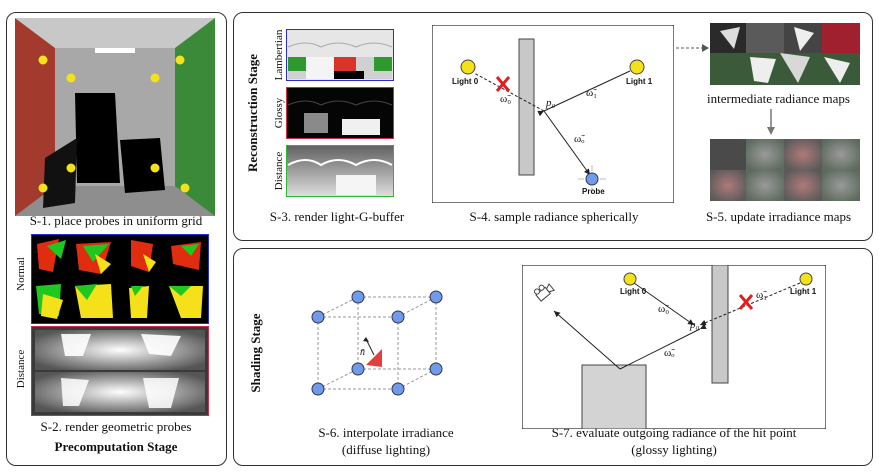 This screenshot has height=476, width=879. What do you see at coordinates (674, 449) in the screenshot?
I see `s7-caption-line2: (glossy lighting)` at bounding box center [674, 449].